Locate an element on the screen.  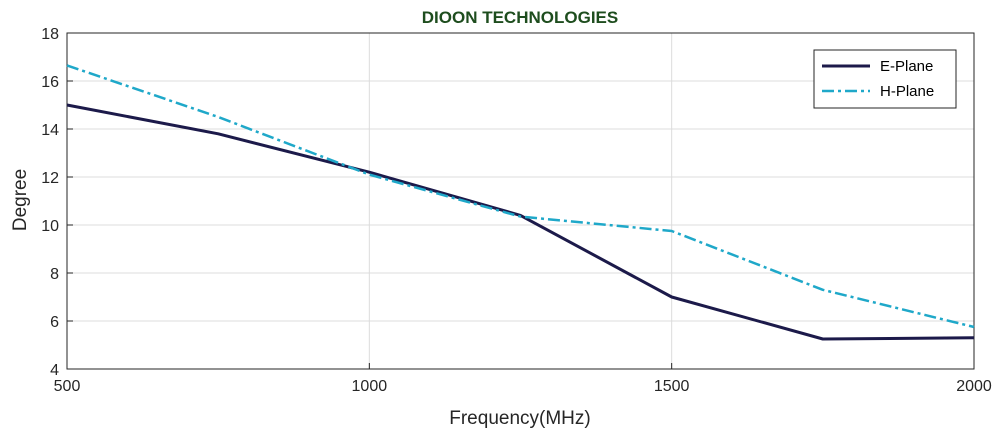
legend-box is located at coordinates (885, 79).